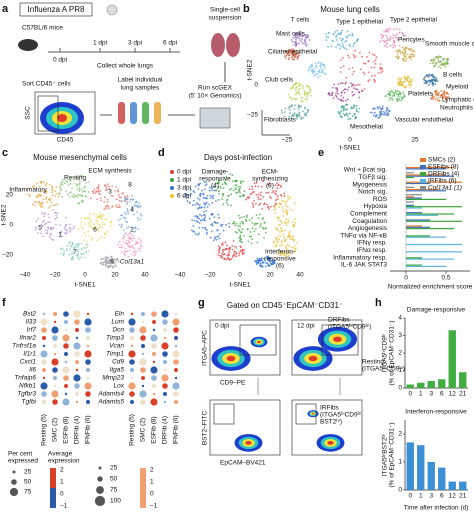 Image resolution: width=474 pixels, height=519 pixels. Describe the element at coordinates (411, 40) in the screenshot. I see `cluster-label: Pericytes` at that location.